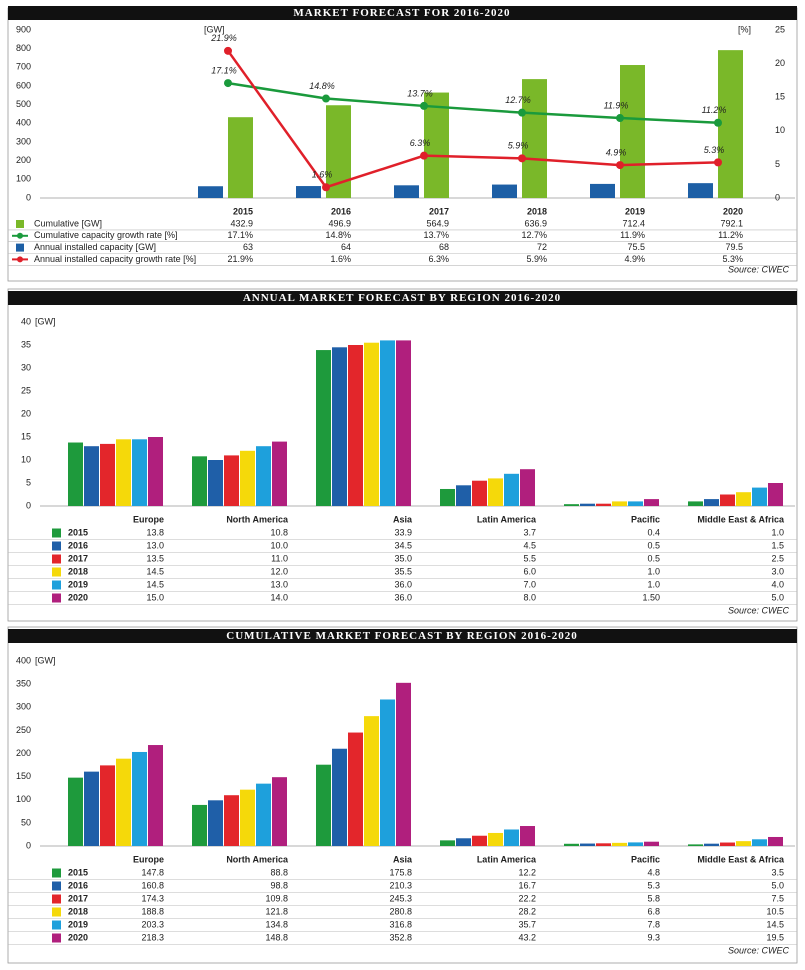 The height and width of the screenshot is (970, 805). What do you see at coordinates (279, 597) in the screenshot?
I see `table-value: 14.0` at bounding box center [279, 597].